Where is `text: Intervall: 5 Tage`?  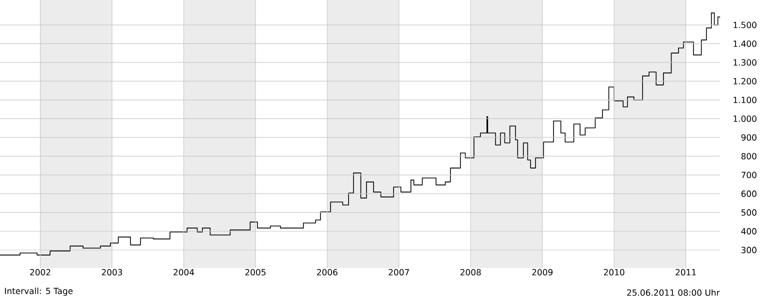 text: Intervall: 5 Tage is located at coordinates (39, 292).